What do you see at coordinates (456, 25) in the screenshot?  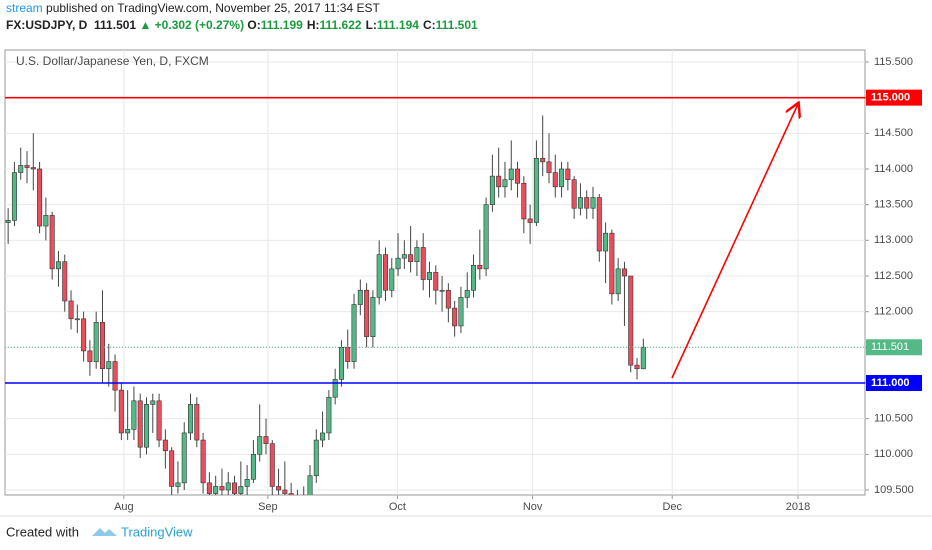 I see `ohlc-value: 111.501` at bounding box center [456, 25].